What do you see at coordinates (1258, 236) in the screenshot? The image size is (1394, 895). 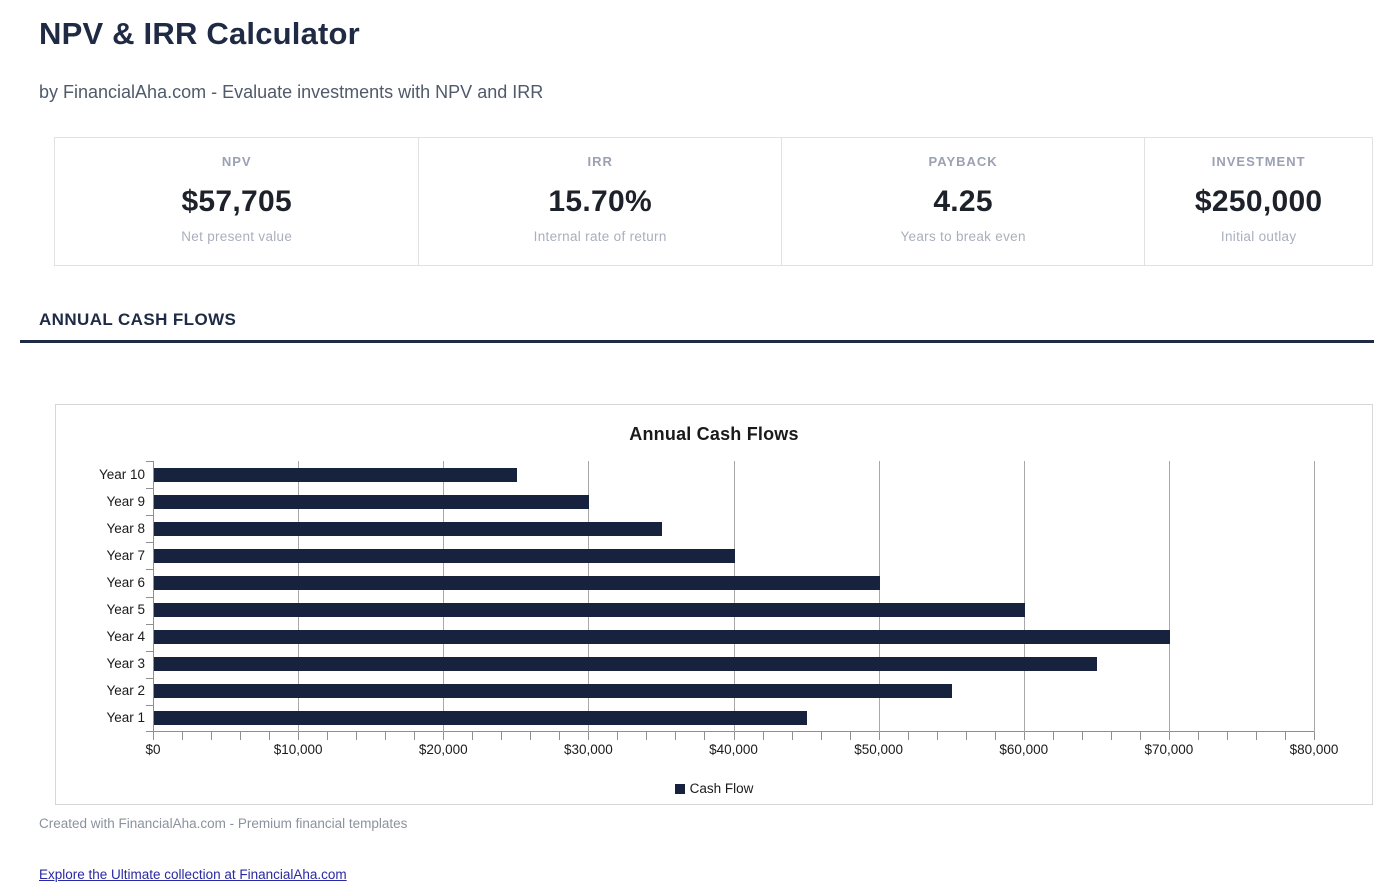 I see `stat-card-sublabel: Initial outlay` at bounding box center [1258, 236].